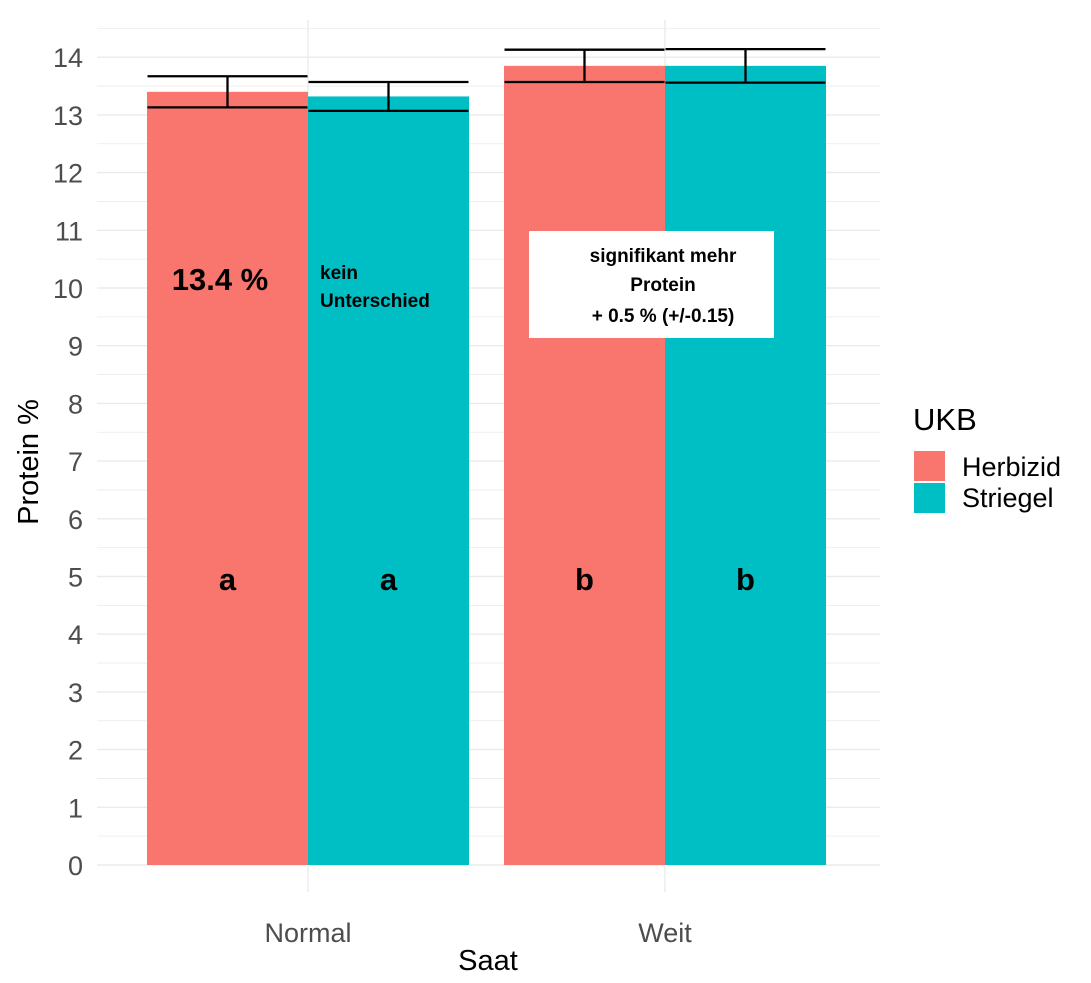  I want to click on y-tick-label: 10, so click(68, 289).